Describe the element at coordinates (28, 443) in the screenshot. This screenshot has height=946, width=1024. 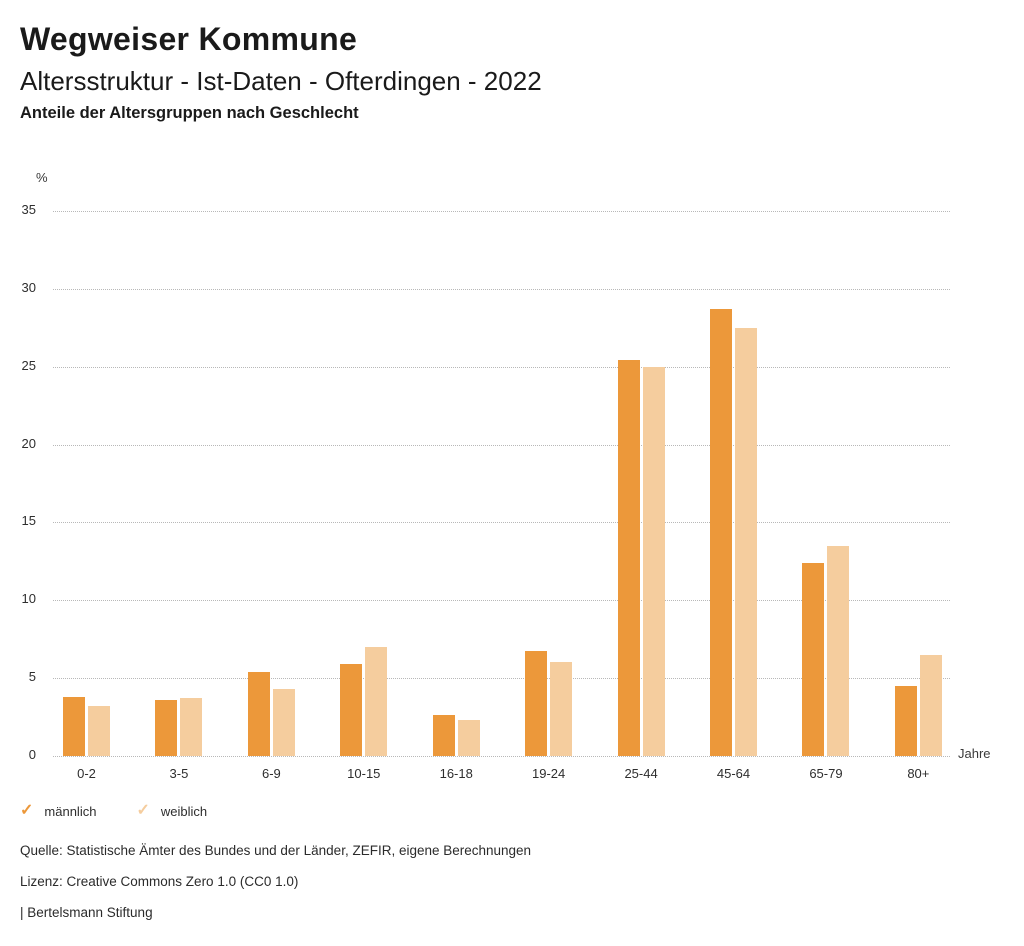
I see `y-tick-label: 20` at that location.